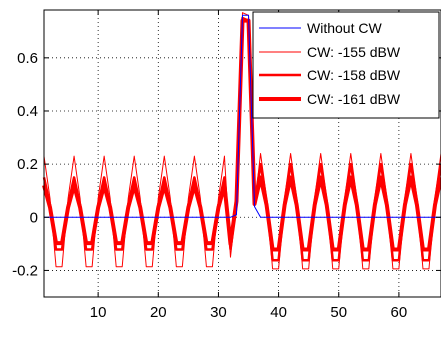 The image size is (441, 338). I want to click on x-tick-label: 50, so click(338, 312).